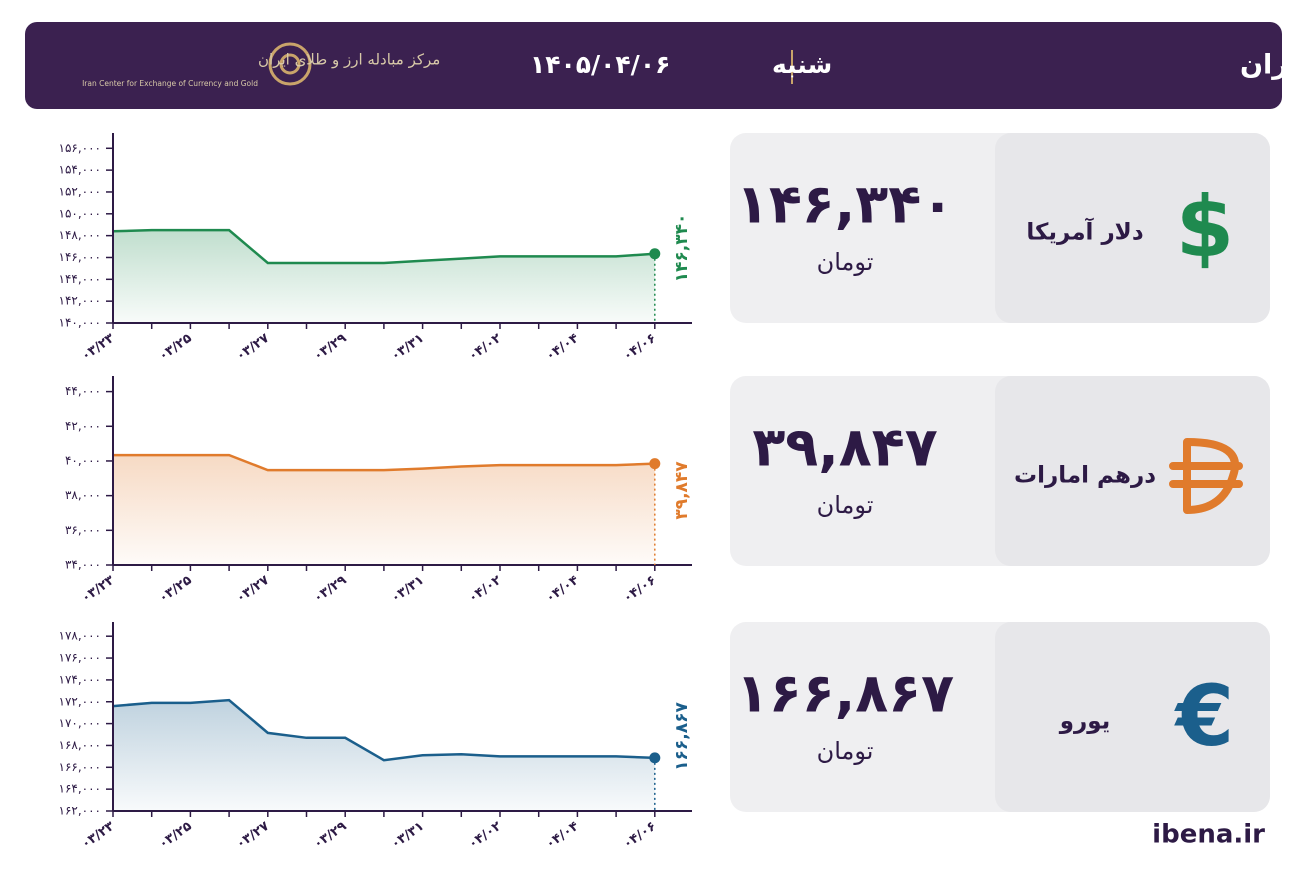 This screenshot has height=874, width=1306. I want to click on currency-symbol: $, so click(1205, 227).